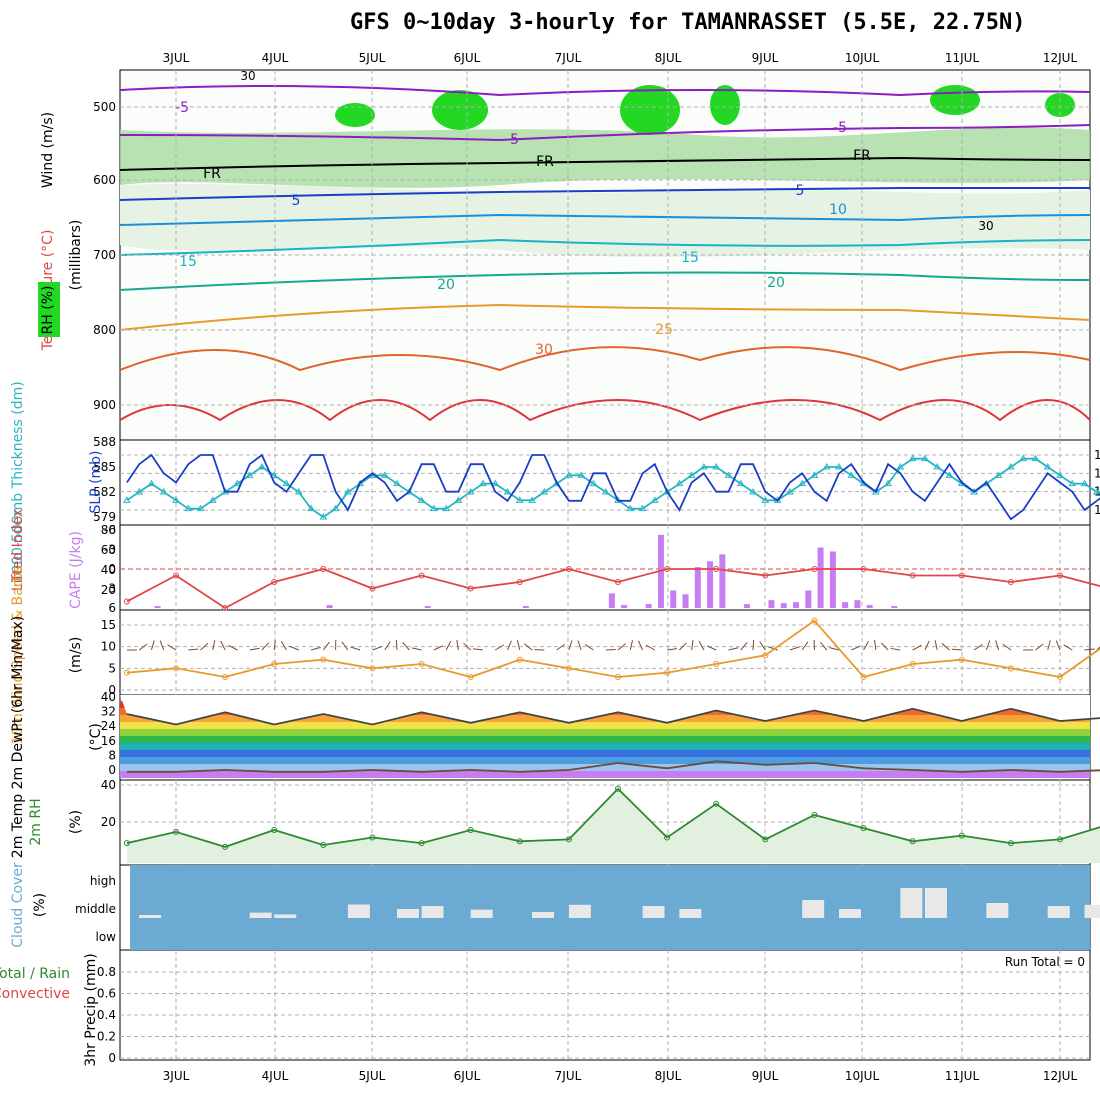  What do you see at coordinates (18, 550) in the screenshot?
I see `lifted-label-part: Lifted Index` at bounding box center [18, 550].